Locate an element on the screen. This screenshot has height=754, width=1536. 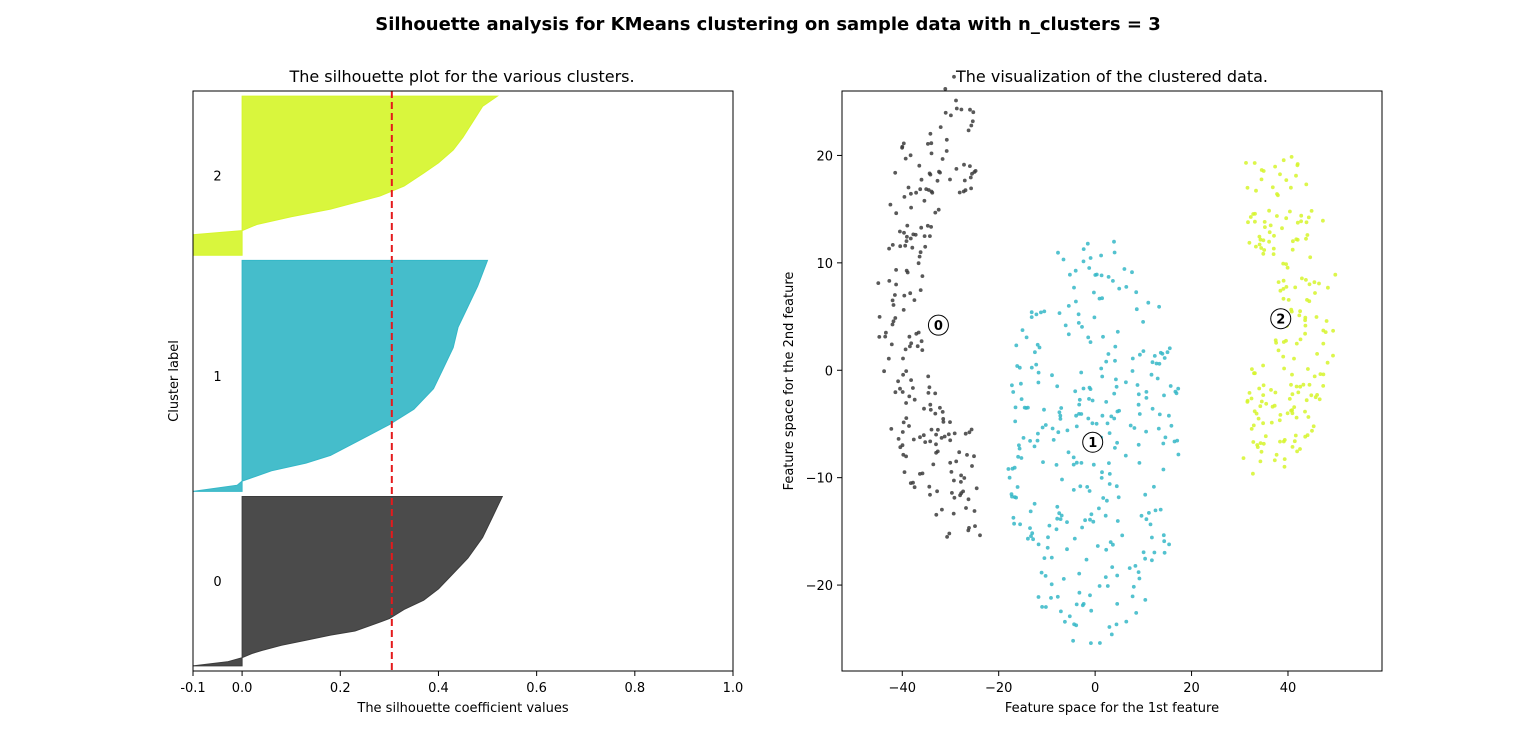
silhouette-cluster-label: 2 is located at coordinates (217, 177).